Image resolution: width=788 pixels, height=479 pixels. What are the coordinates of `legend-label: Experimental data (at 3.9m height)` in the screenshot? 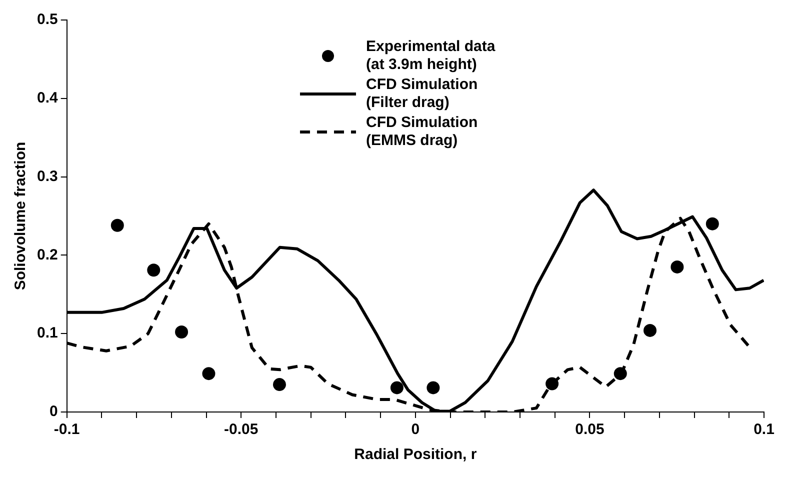 It's located at (431, 56).